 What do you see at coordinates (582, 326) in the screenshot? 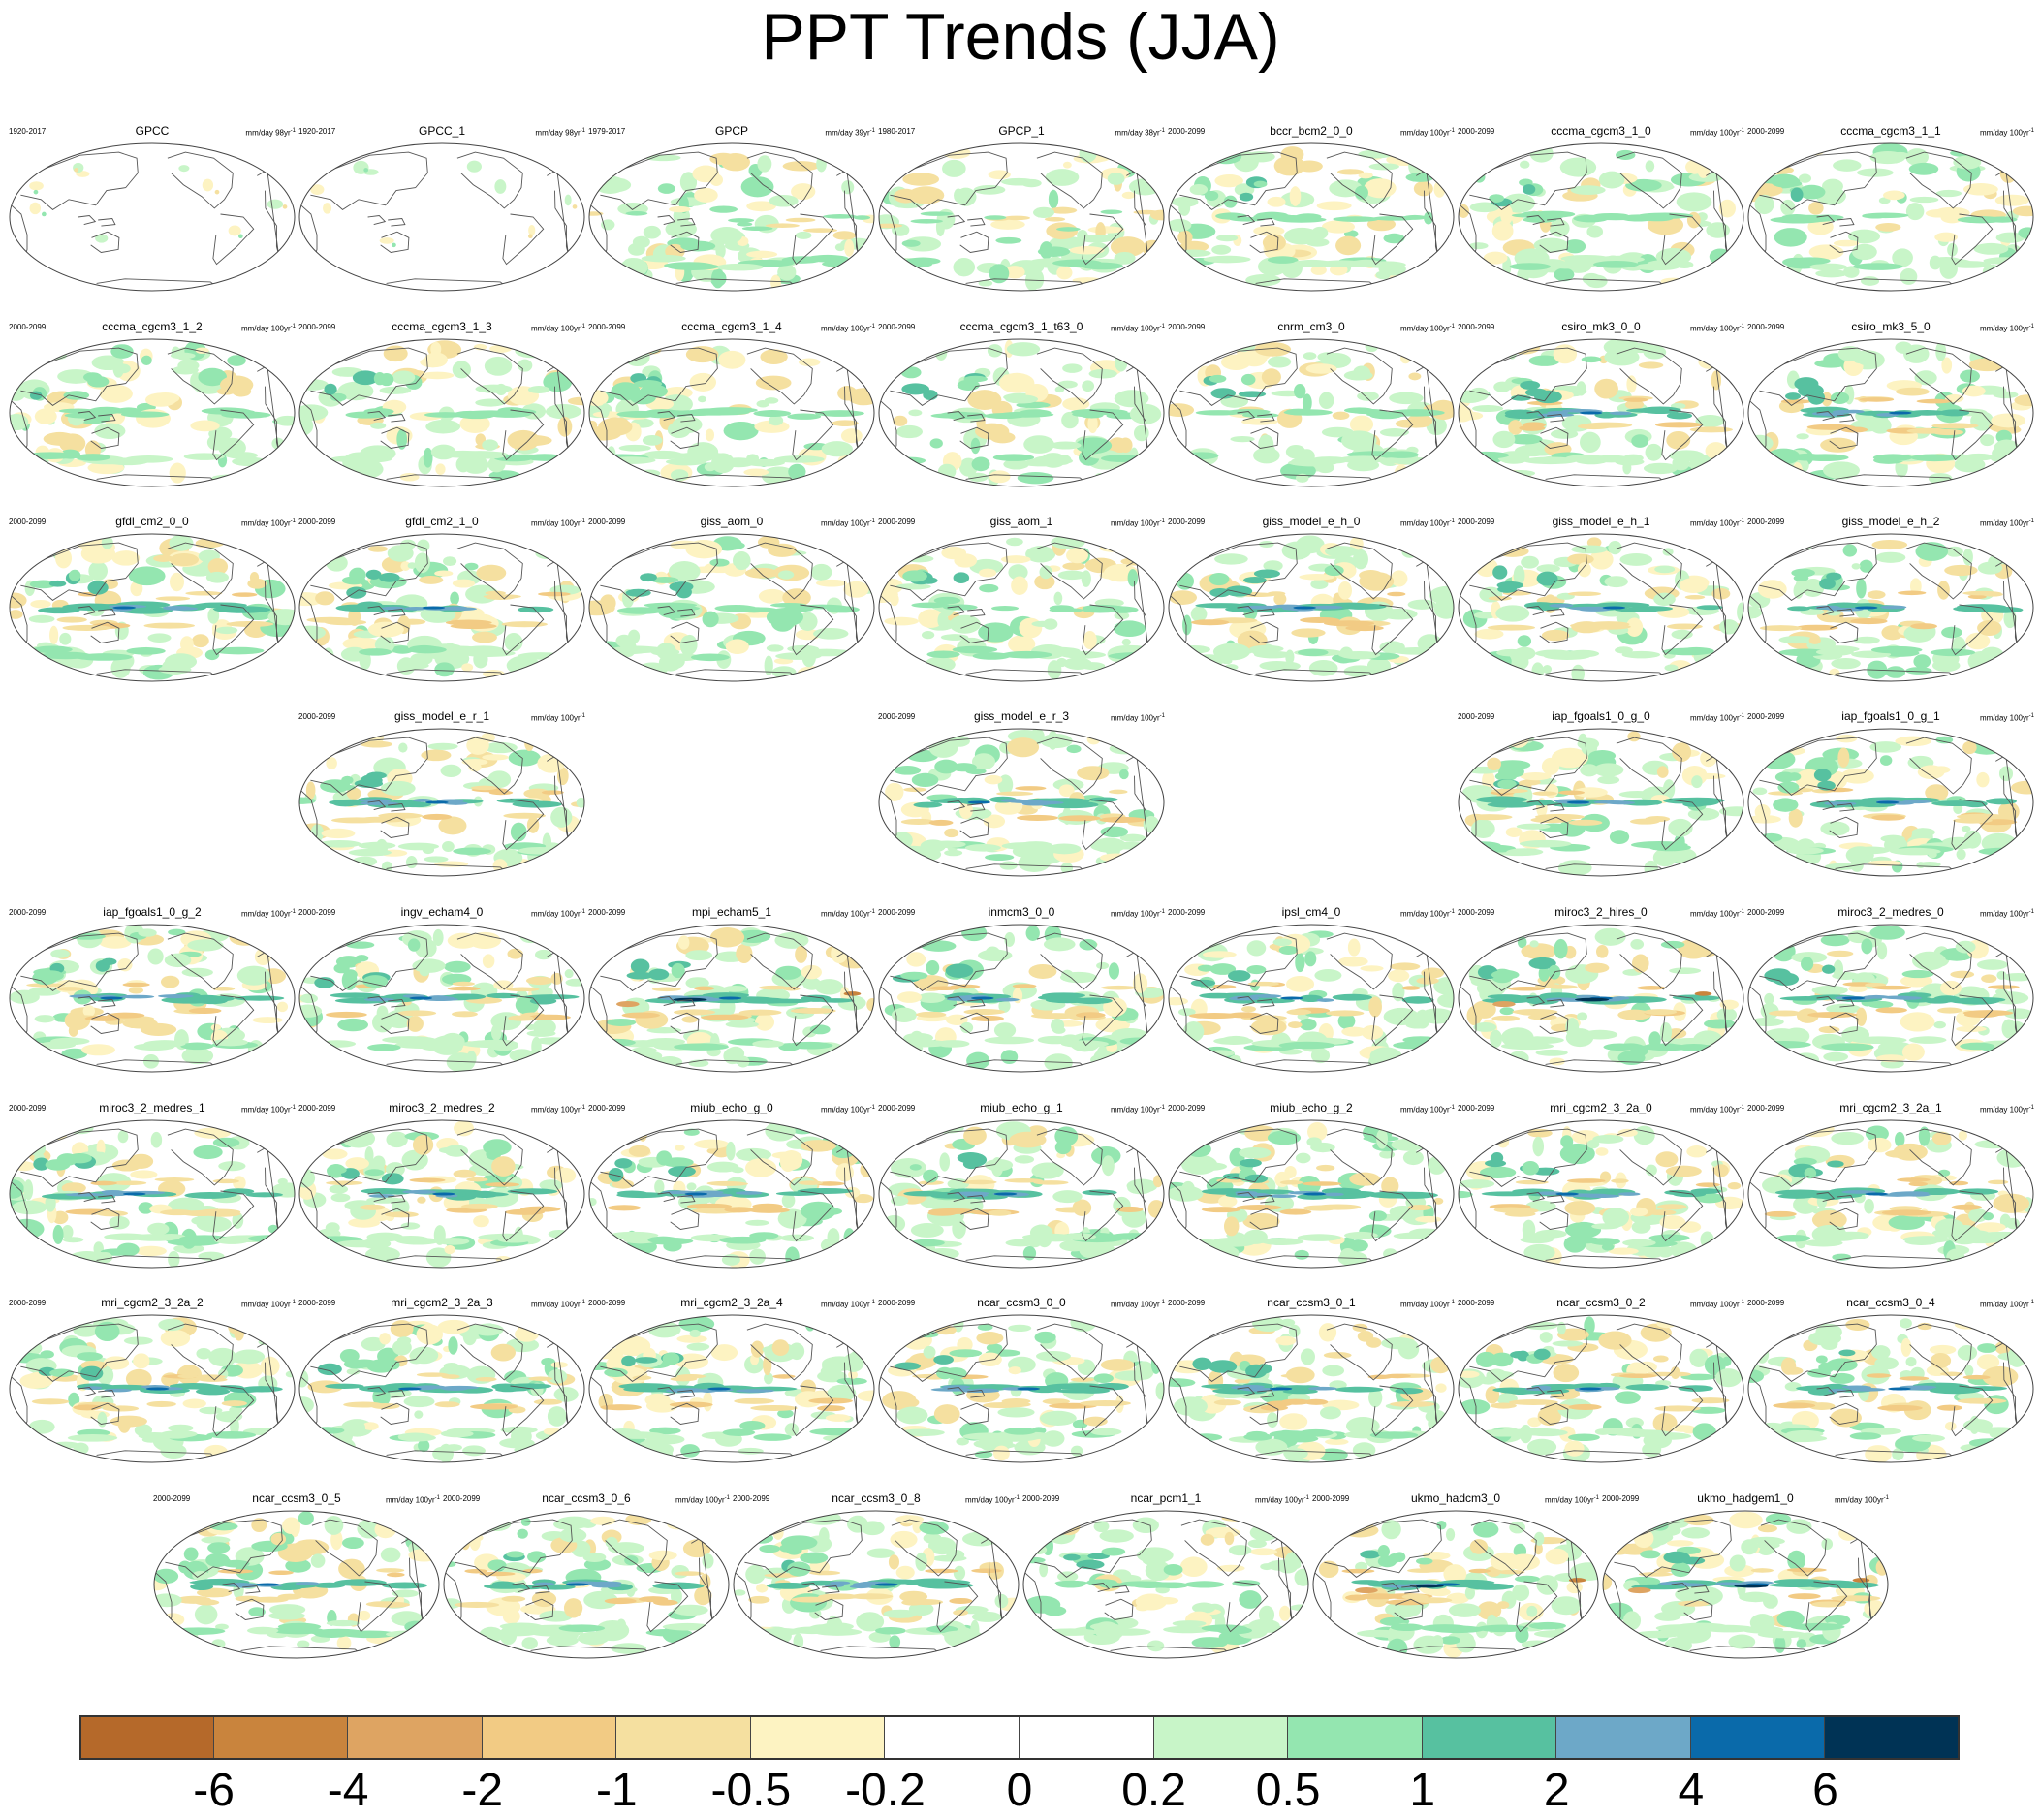
I see `panel-units-exponent: -1` at bounding box center [582, 326].